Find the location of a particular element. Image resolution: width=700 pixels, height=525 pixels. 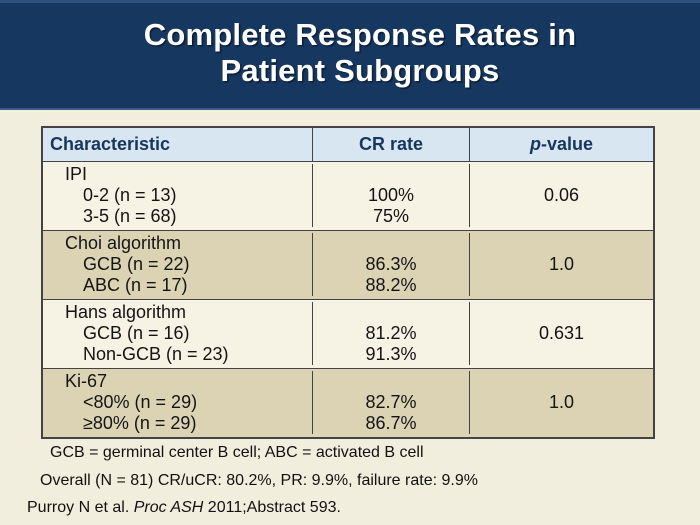

p-value: 0.06 is located at coordinates (561, 195).